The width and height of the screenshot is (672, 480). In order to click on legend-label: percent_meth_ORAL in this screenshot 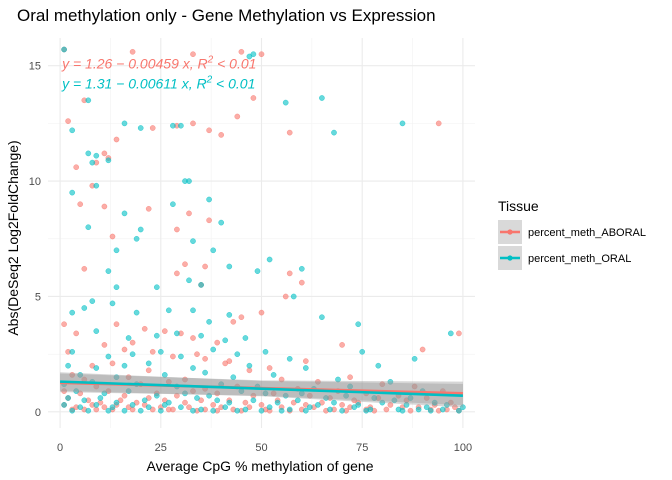, I will do `click(579, 259)`.